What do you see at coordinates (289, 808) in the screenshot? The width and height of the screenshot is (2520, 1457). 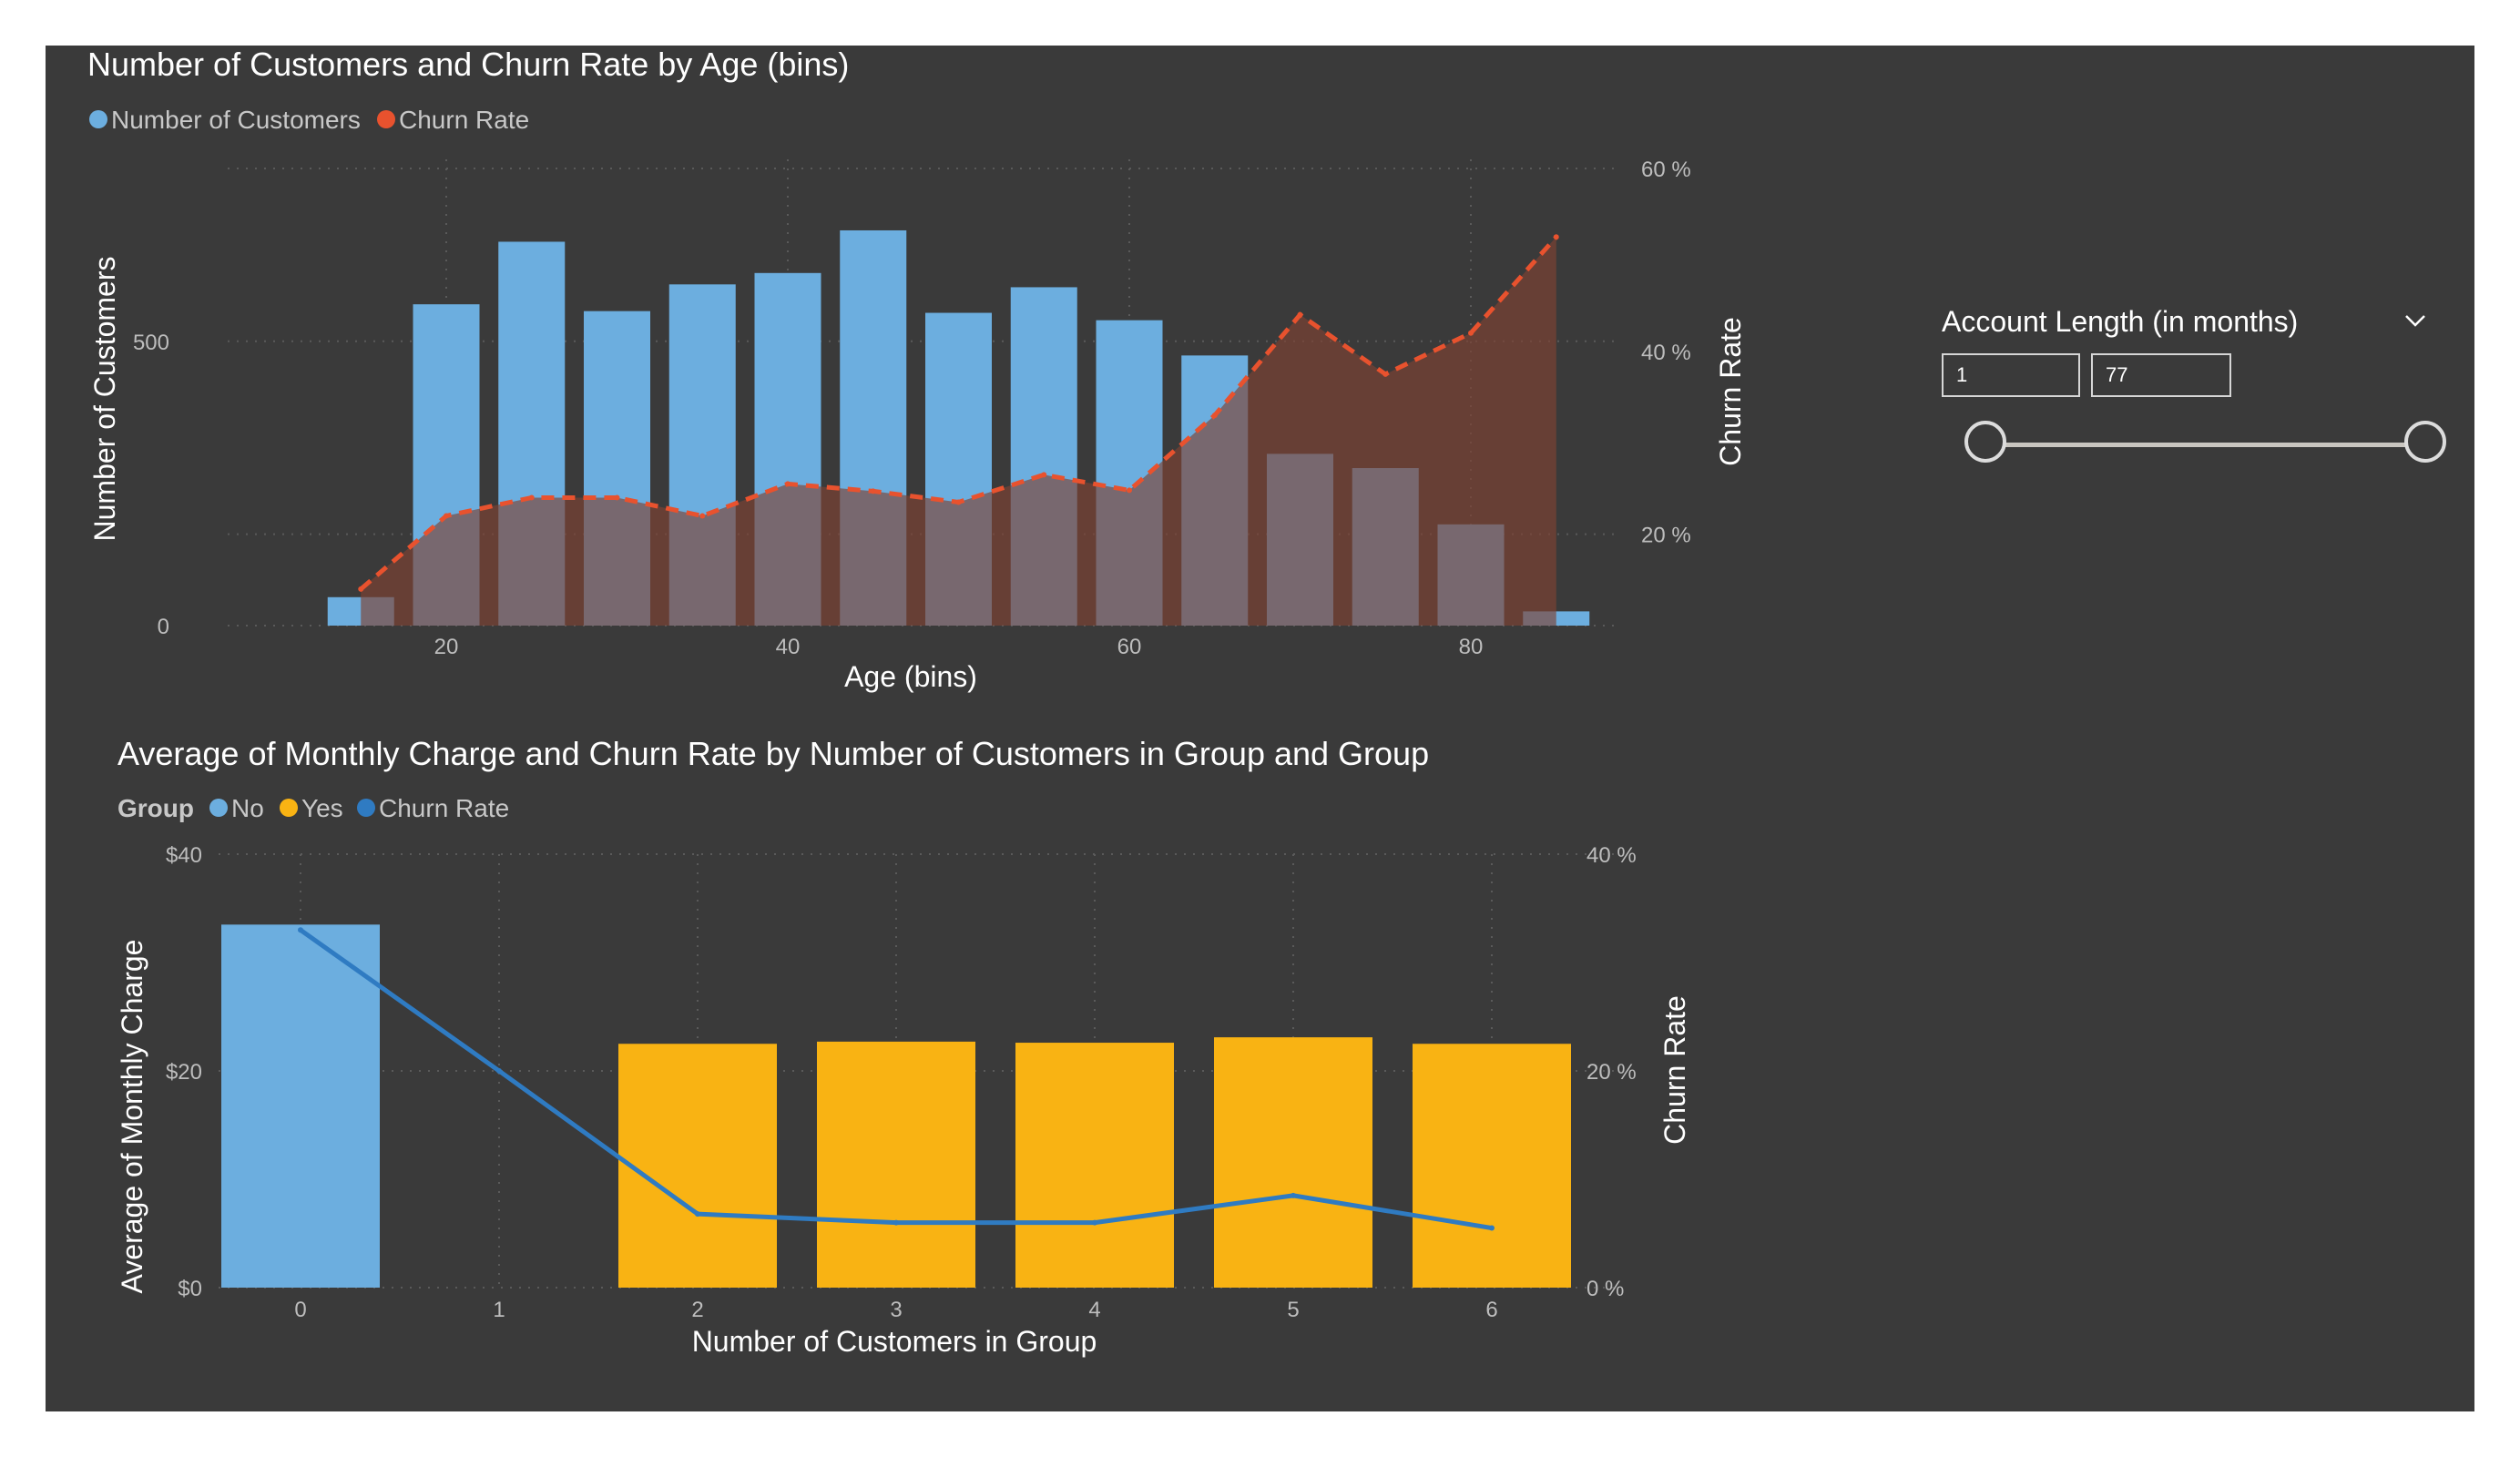 I see `legend-yes-marker` at bounding box center [289, 808].